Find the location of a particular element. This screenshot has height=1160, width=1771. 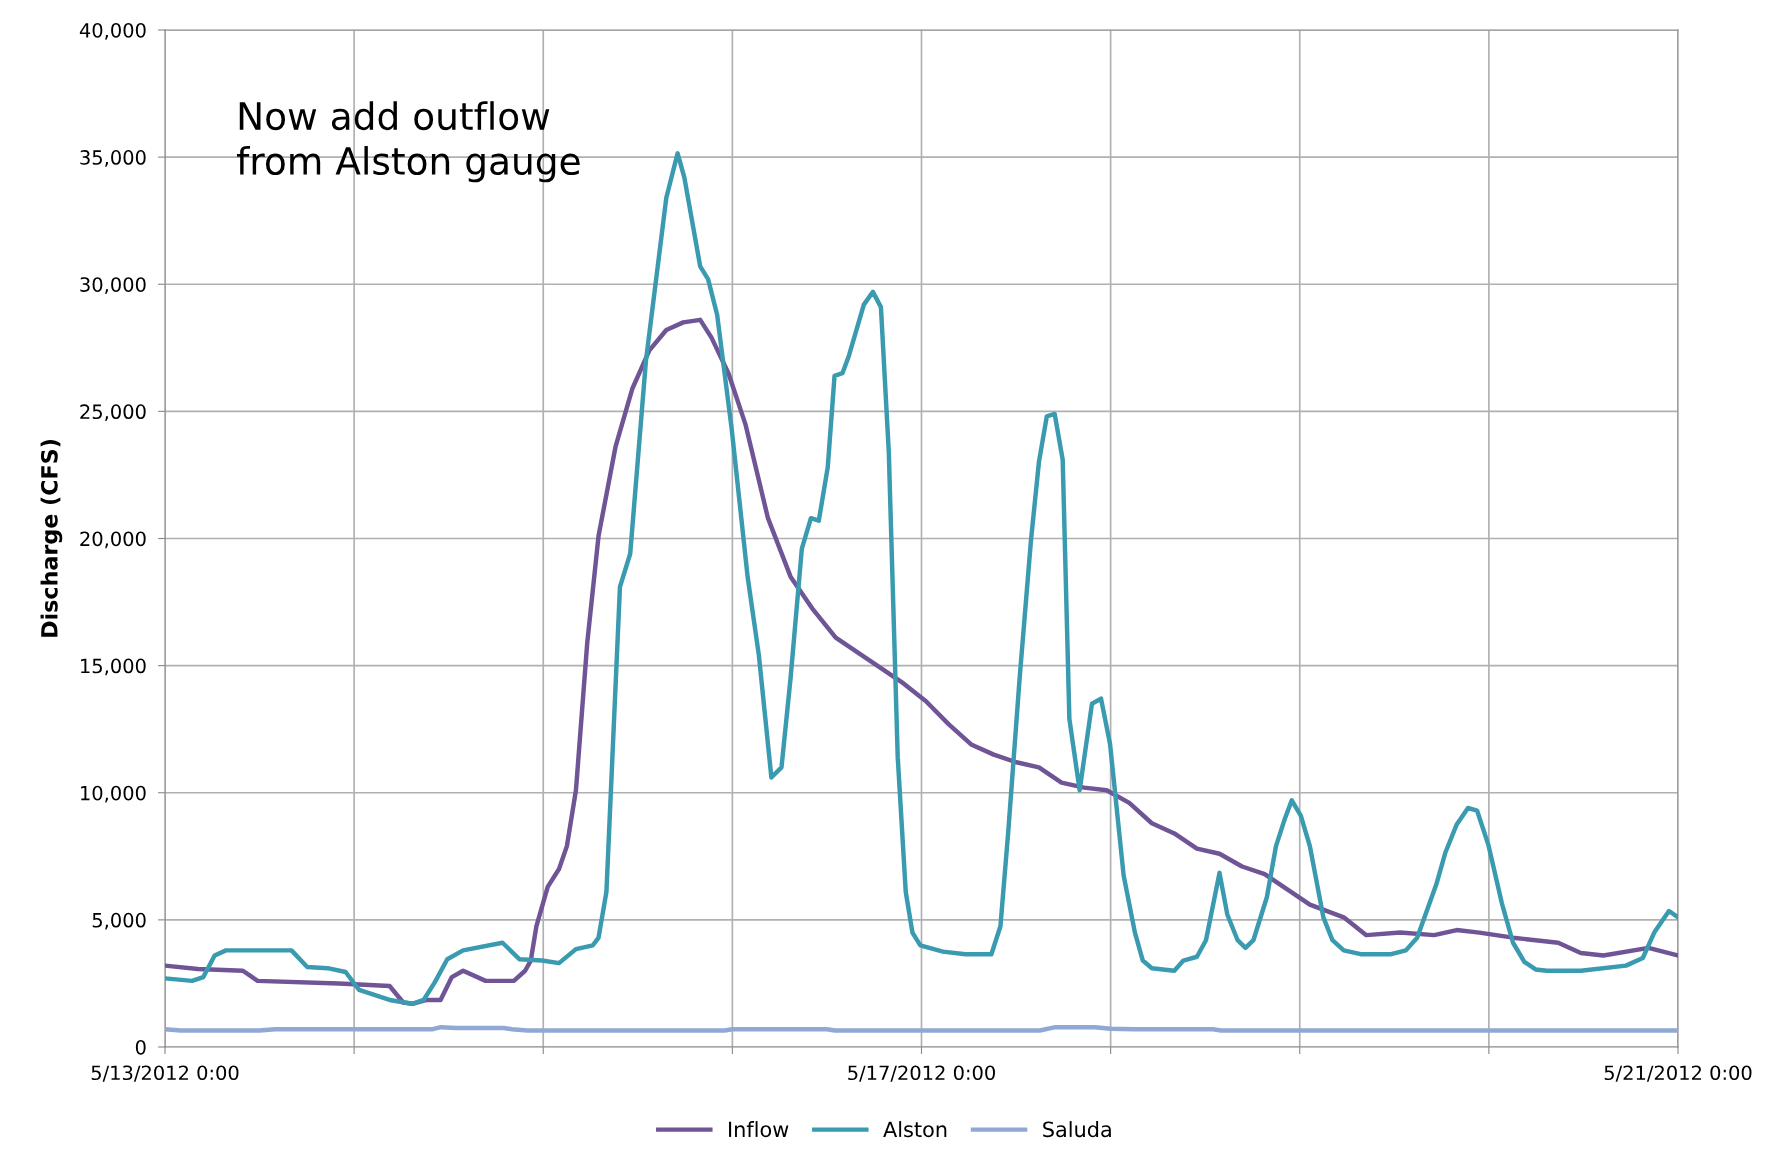

y-tick-label: 20,000 is located at coordinates (113, 540).